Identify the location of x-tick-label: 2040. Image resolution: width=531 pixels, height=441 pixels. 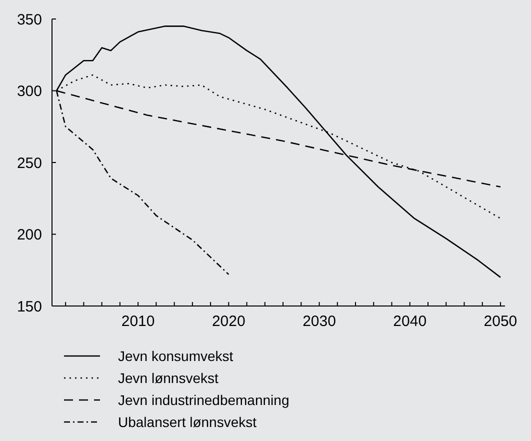
(410, 321).